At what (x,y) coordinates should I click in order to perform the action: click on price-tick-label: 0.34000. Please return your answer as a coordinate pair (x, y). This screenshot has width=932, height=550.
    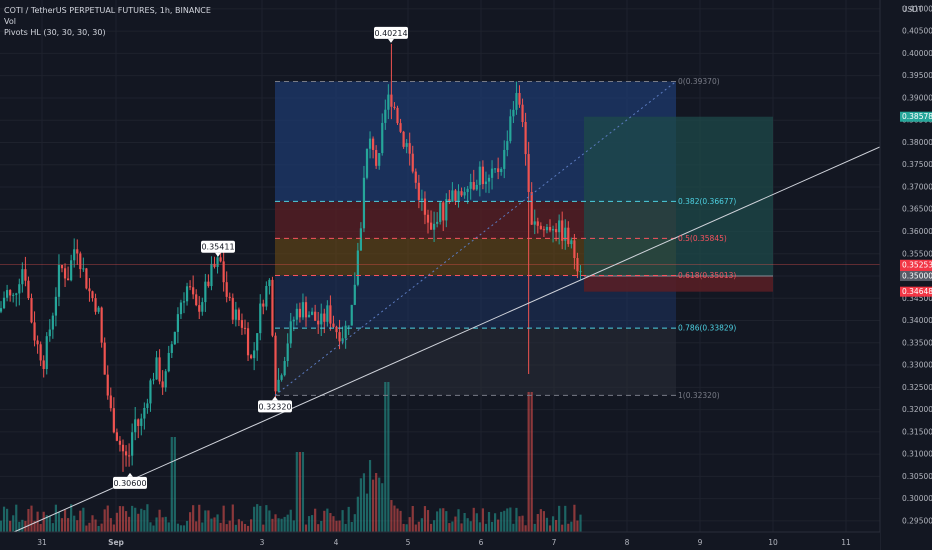
    Looking at the image, I should click on (917, 320).